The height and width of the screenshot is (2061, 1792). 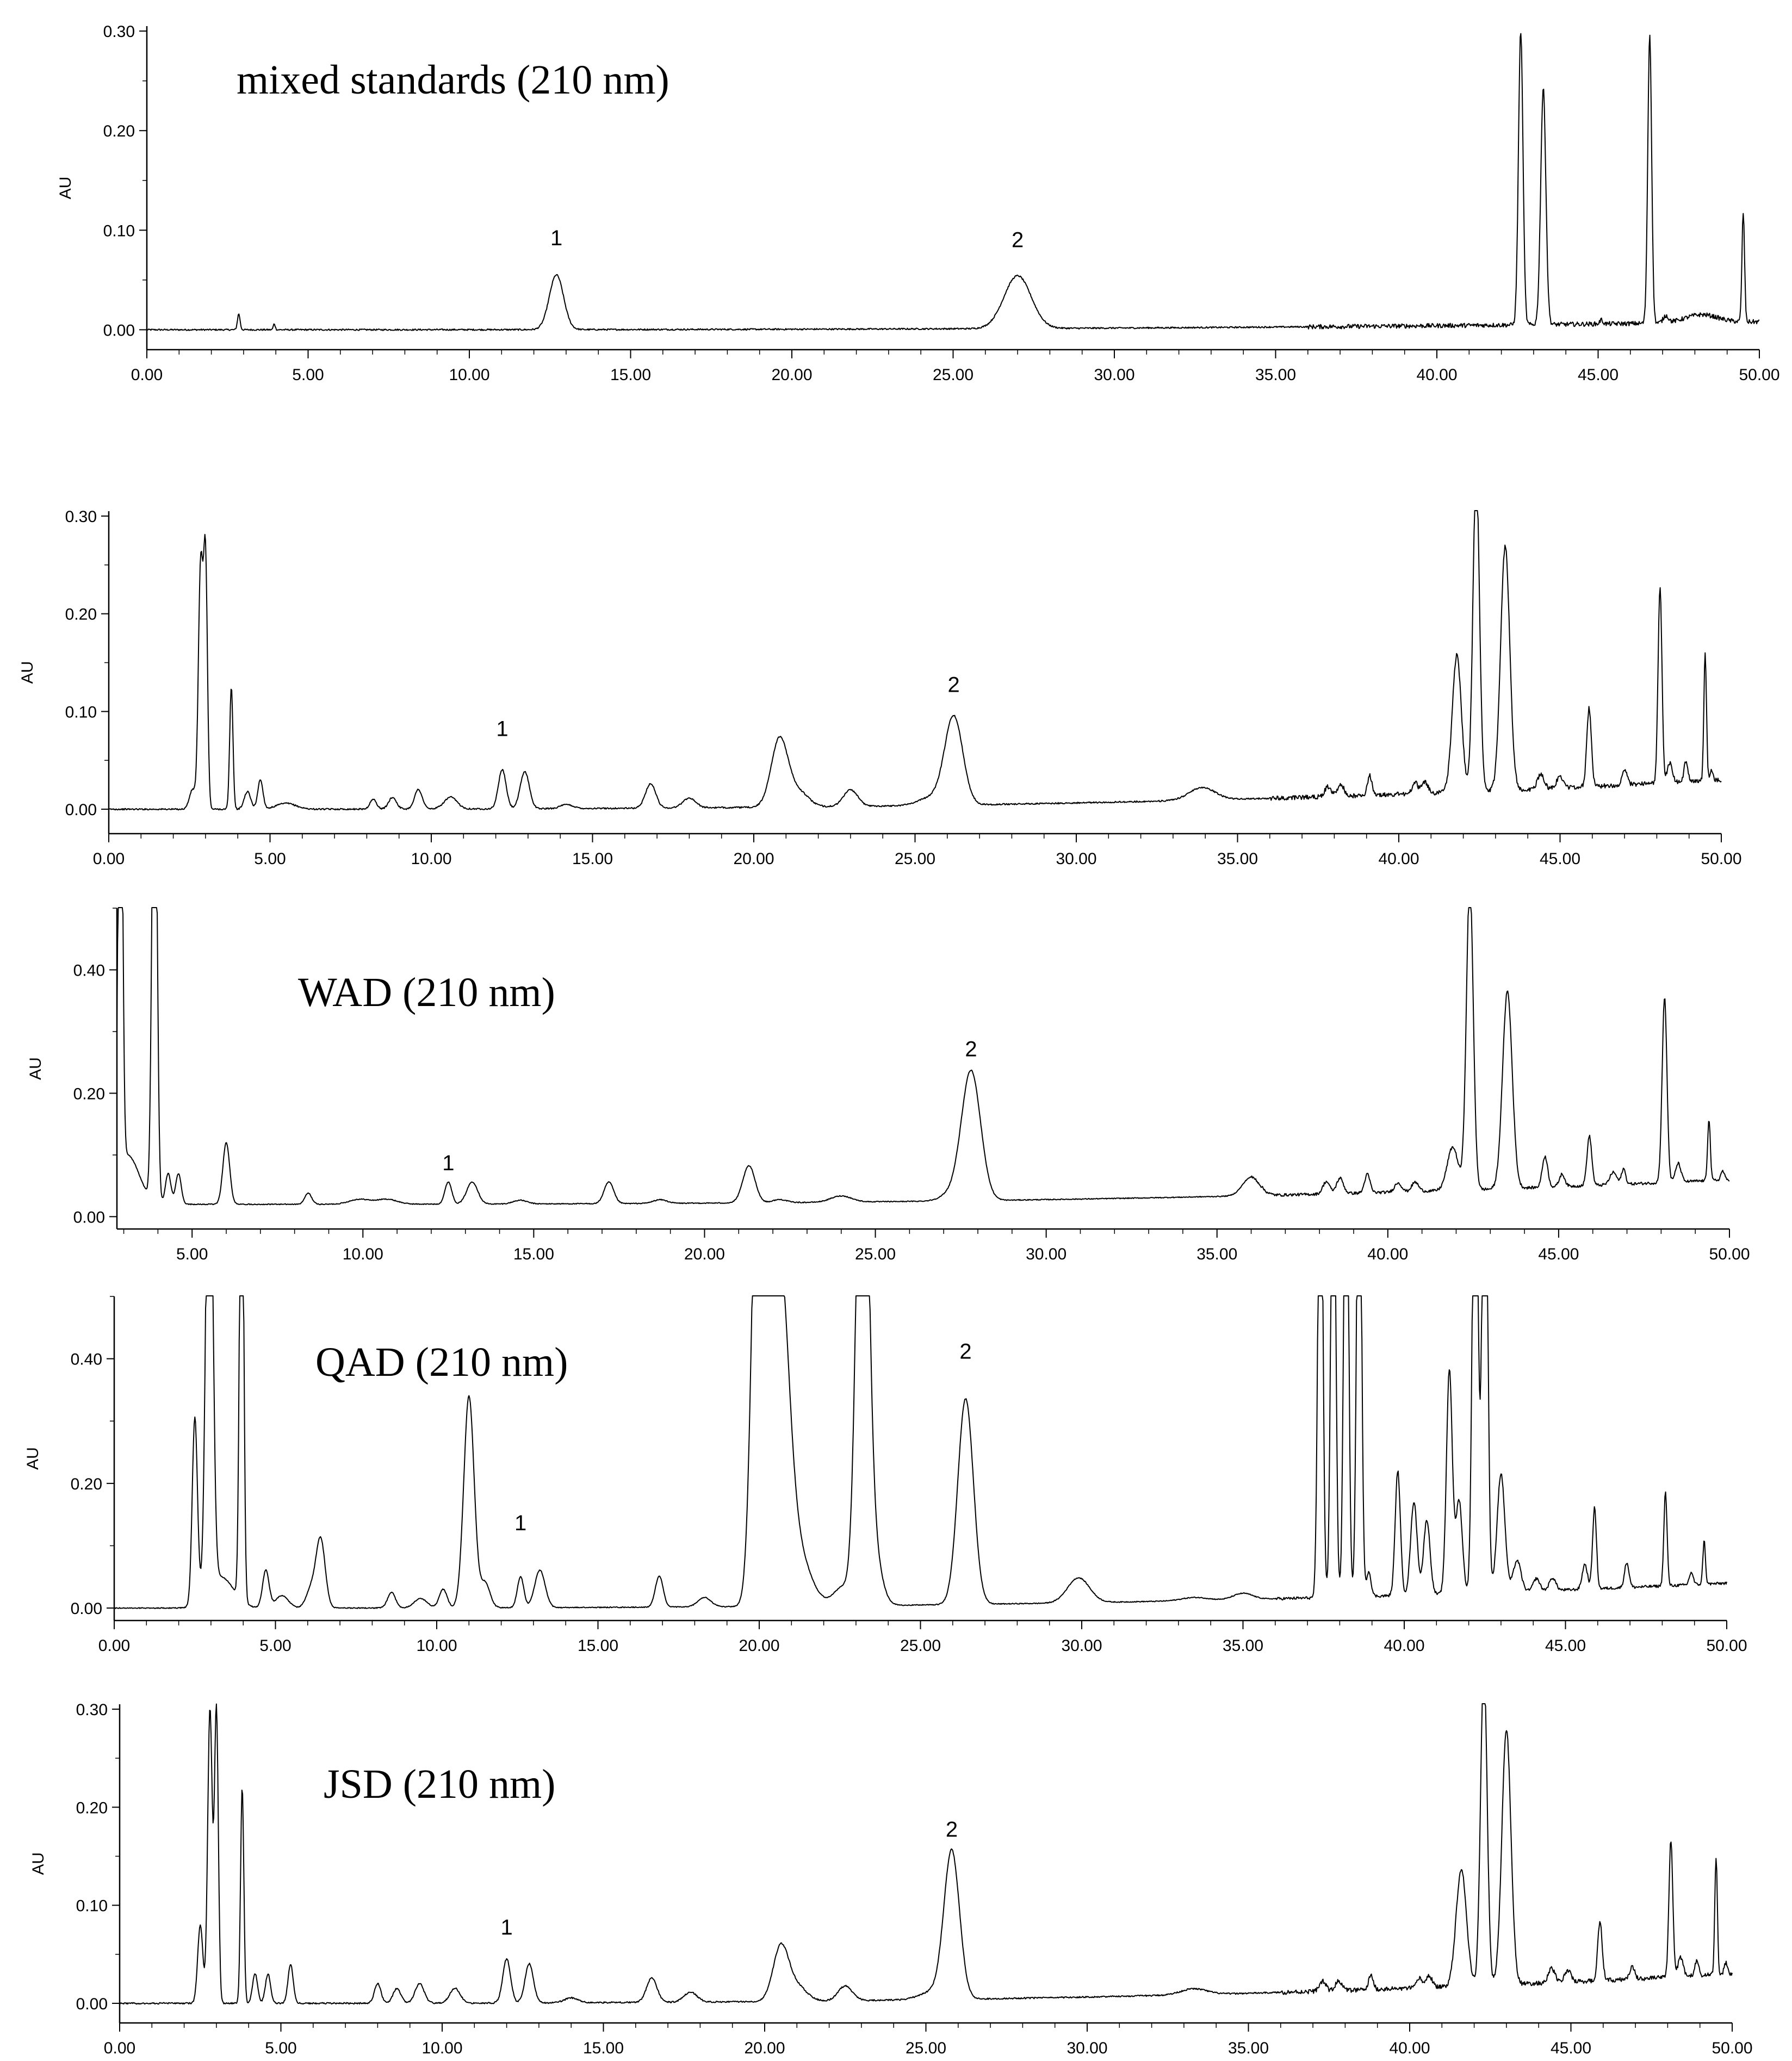 I want to click on panel-title: WAD (210 nm), so click(x=427, y=992).